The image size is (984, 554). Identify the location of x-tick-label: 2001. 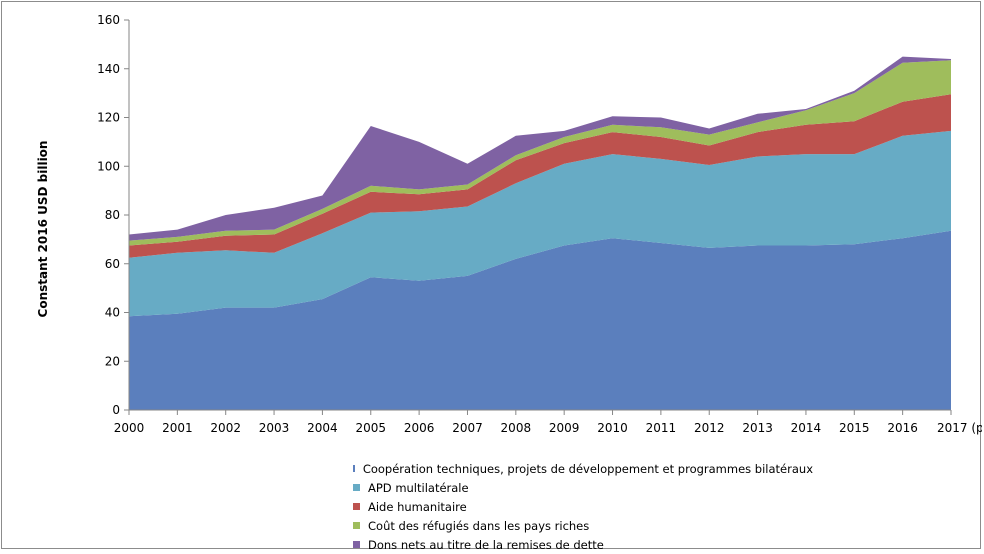
(177, 428).